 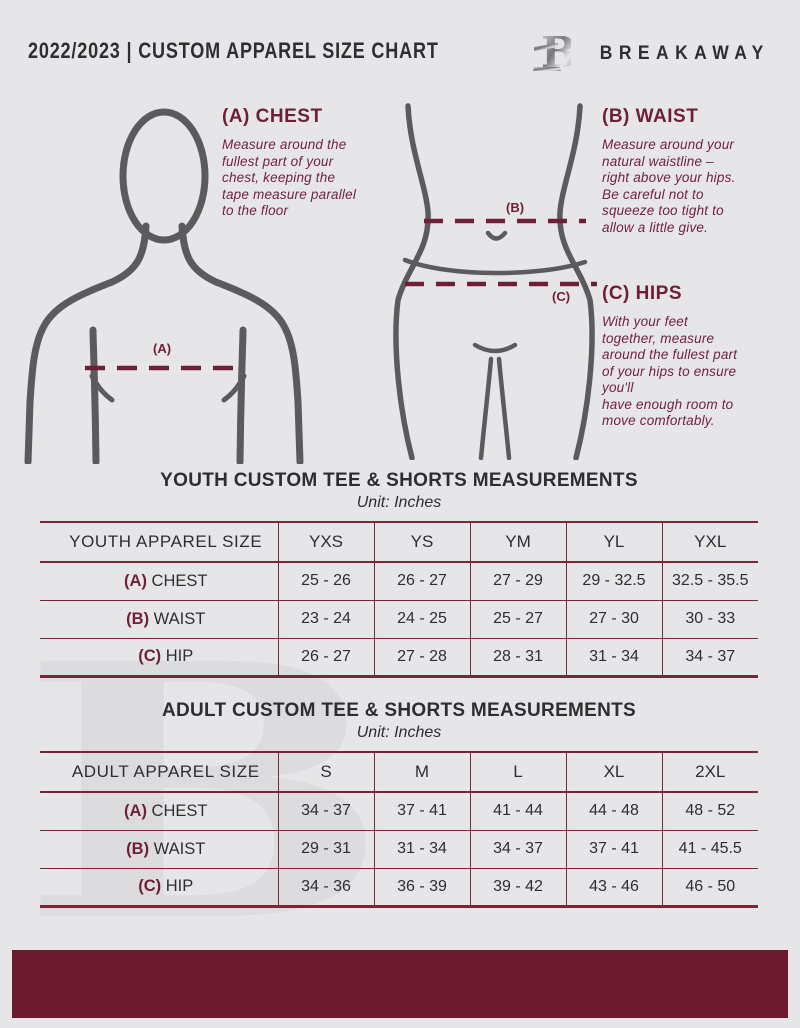 I want to click on header: 2022/2023 | CUSTOM APPAREL SIZE CHART B, so click(x=400, y=46).